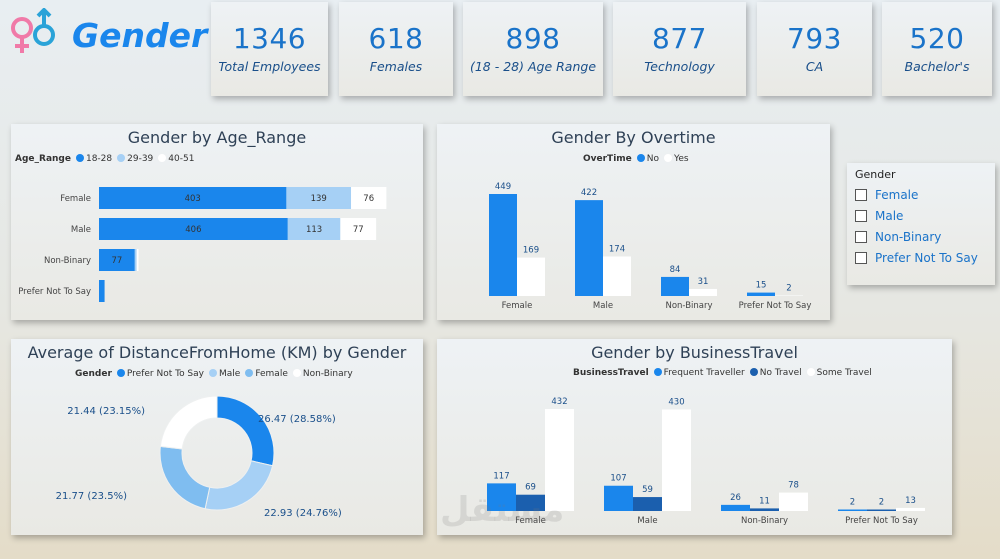 Image resolution: width=1000 pixels, height=559 pixels. I want to click on slicer-item-non-binary: Non-Binary, so click(921, 237).